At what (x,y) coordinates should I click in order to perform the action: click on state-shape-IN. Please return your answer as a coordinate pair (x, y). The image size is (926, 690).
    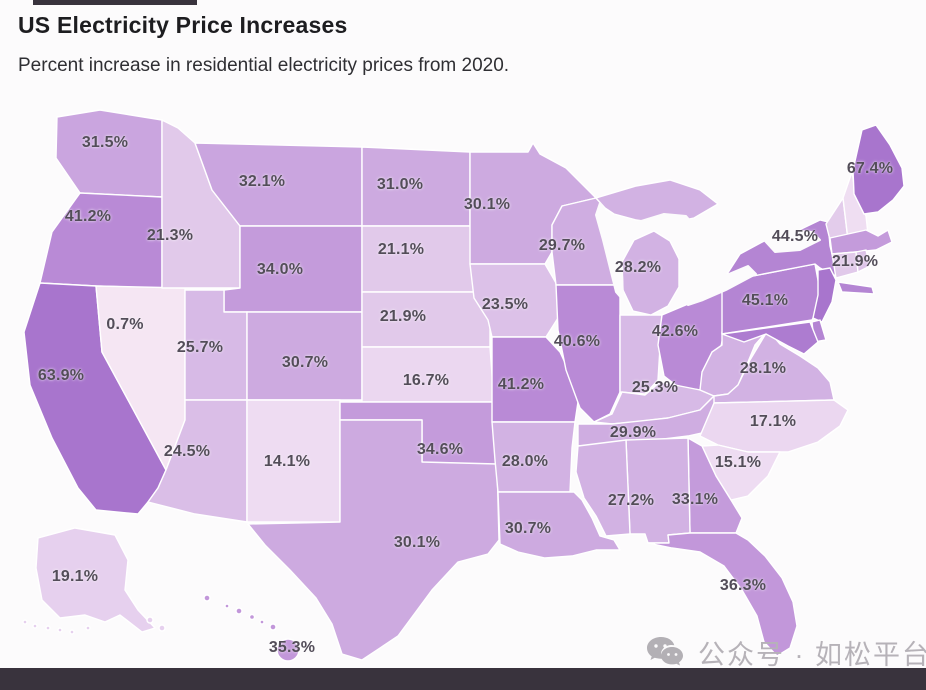
    Looking at the image, I should click on (641, 354).